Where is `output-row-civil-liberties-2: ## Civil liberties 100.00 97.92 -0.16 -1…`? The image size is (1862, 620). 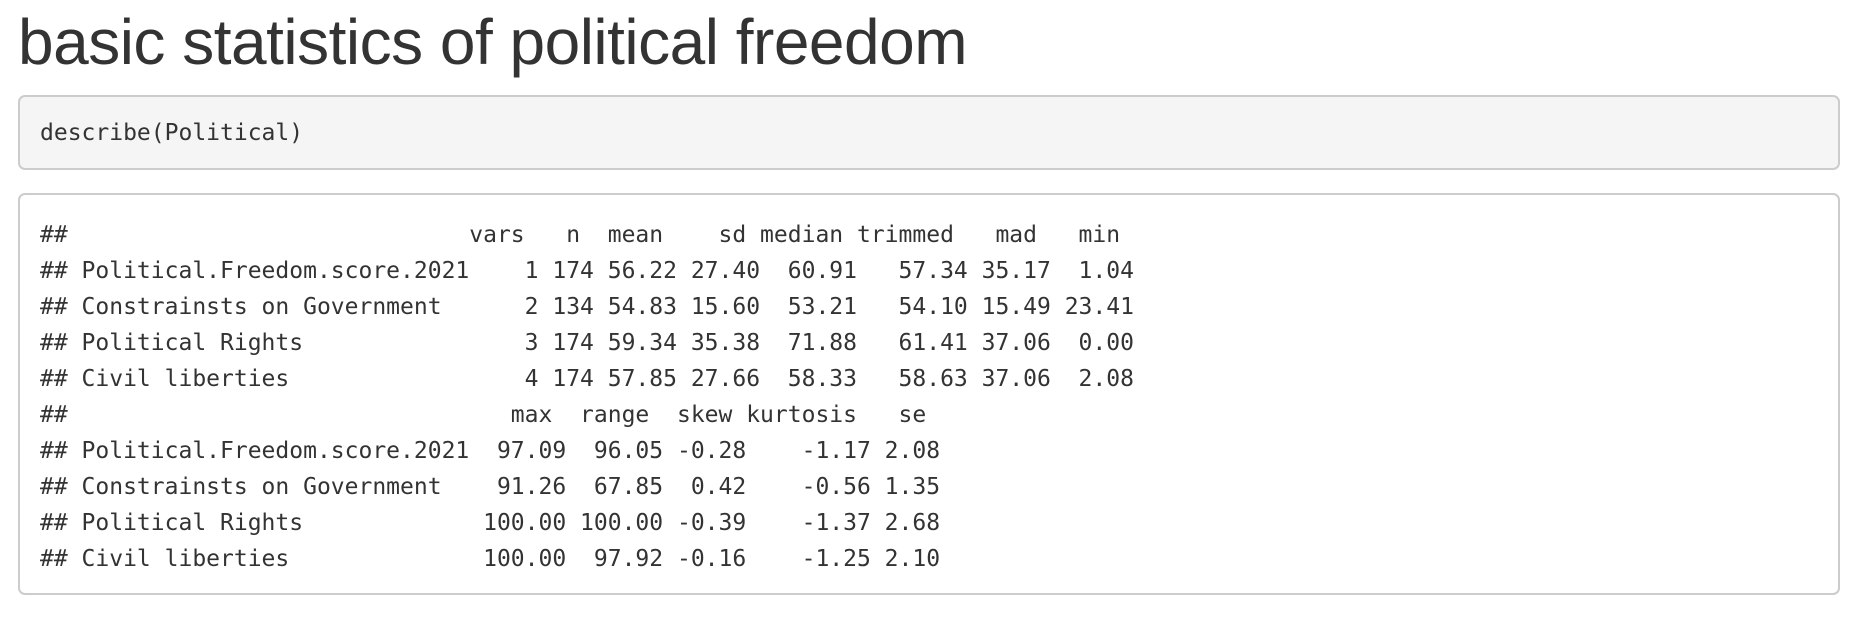
output-row-civil-liberties-2: ## Civil liberties 100.00 97.92 -0.16 -1… is located at coordinates (490, 559).